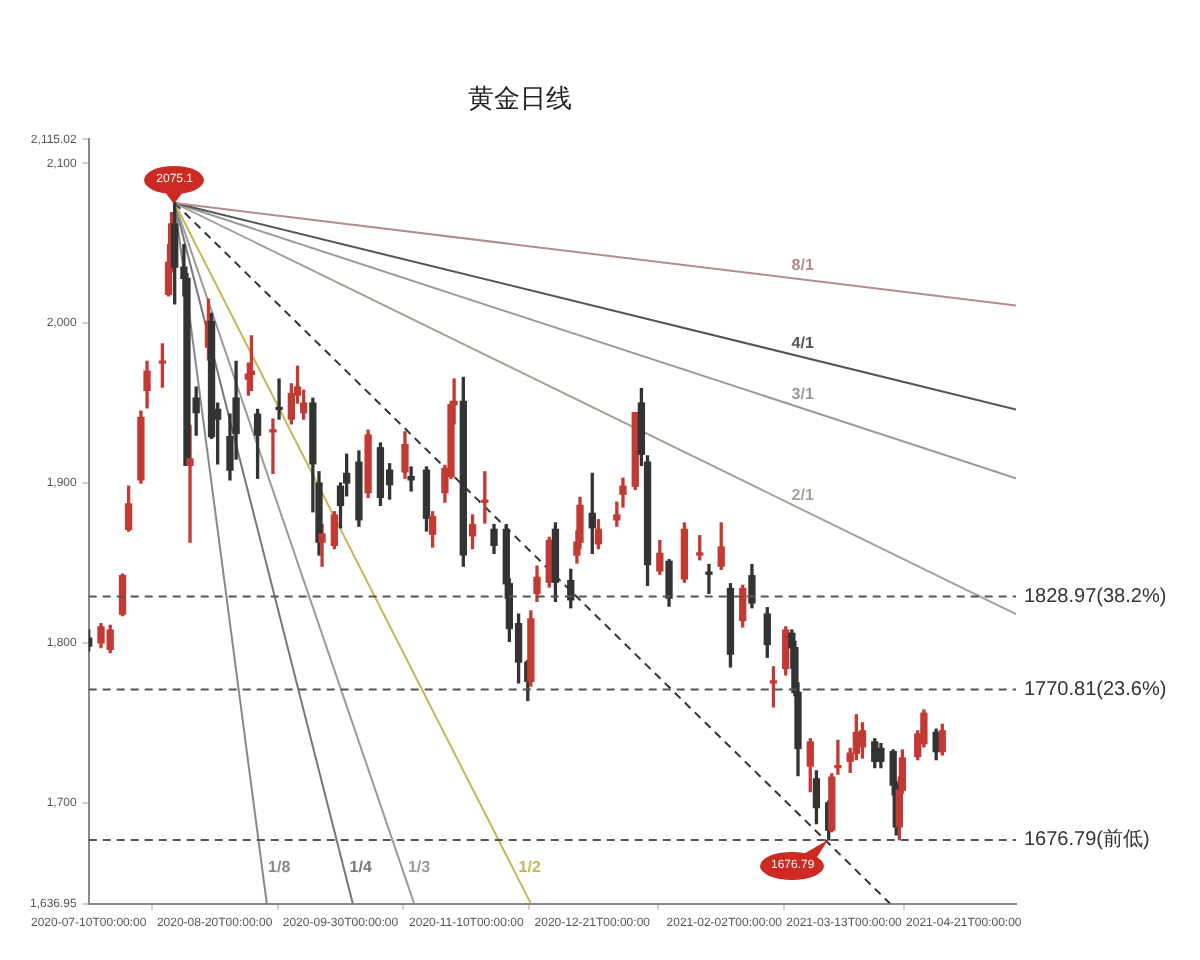 This screenshot has width=1200, height=960. What do you see at coordinates (520, 97) in the screenshot?
I see `chart-title: 黄金日线` at bounding box center [520, 97].